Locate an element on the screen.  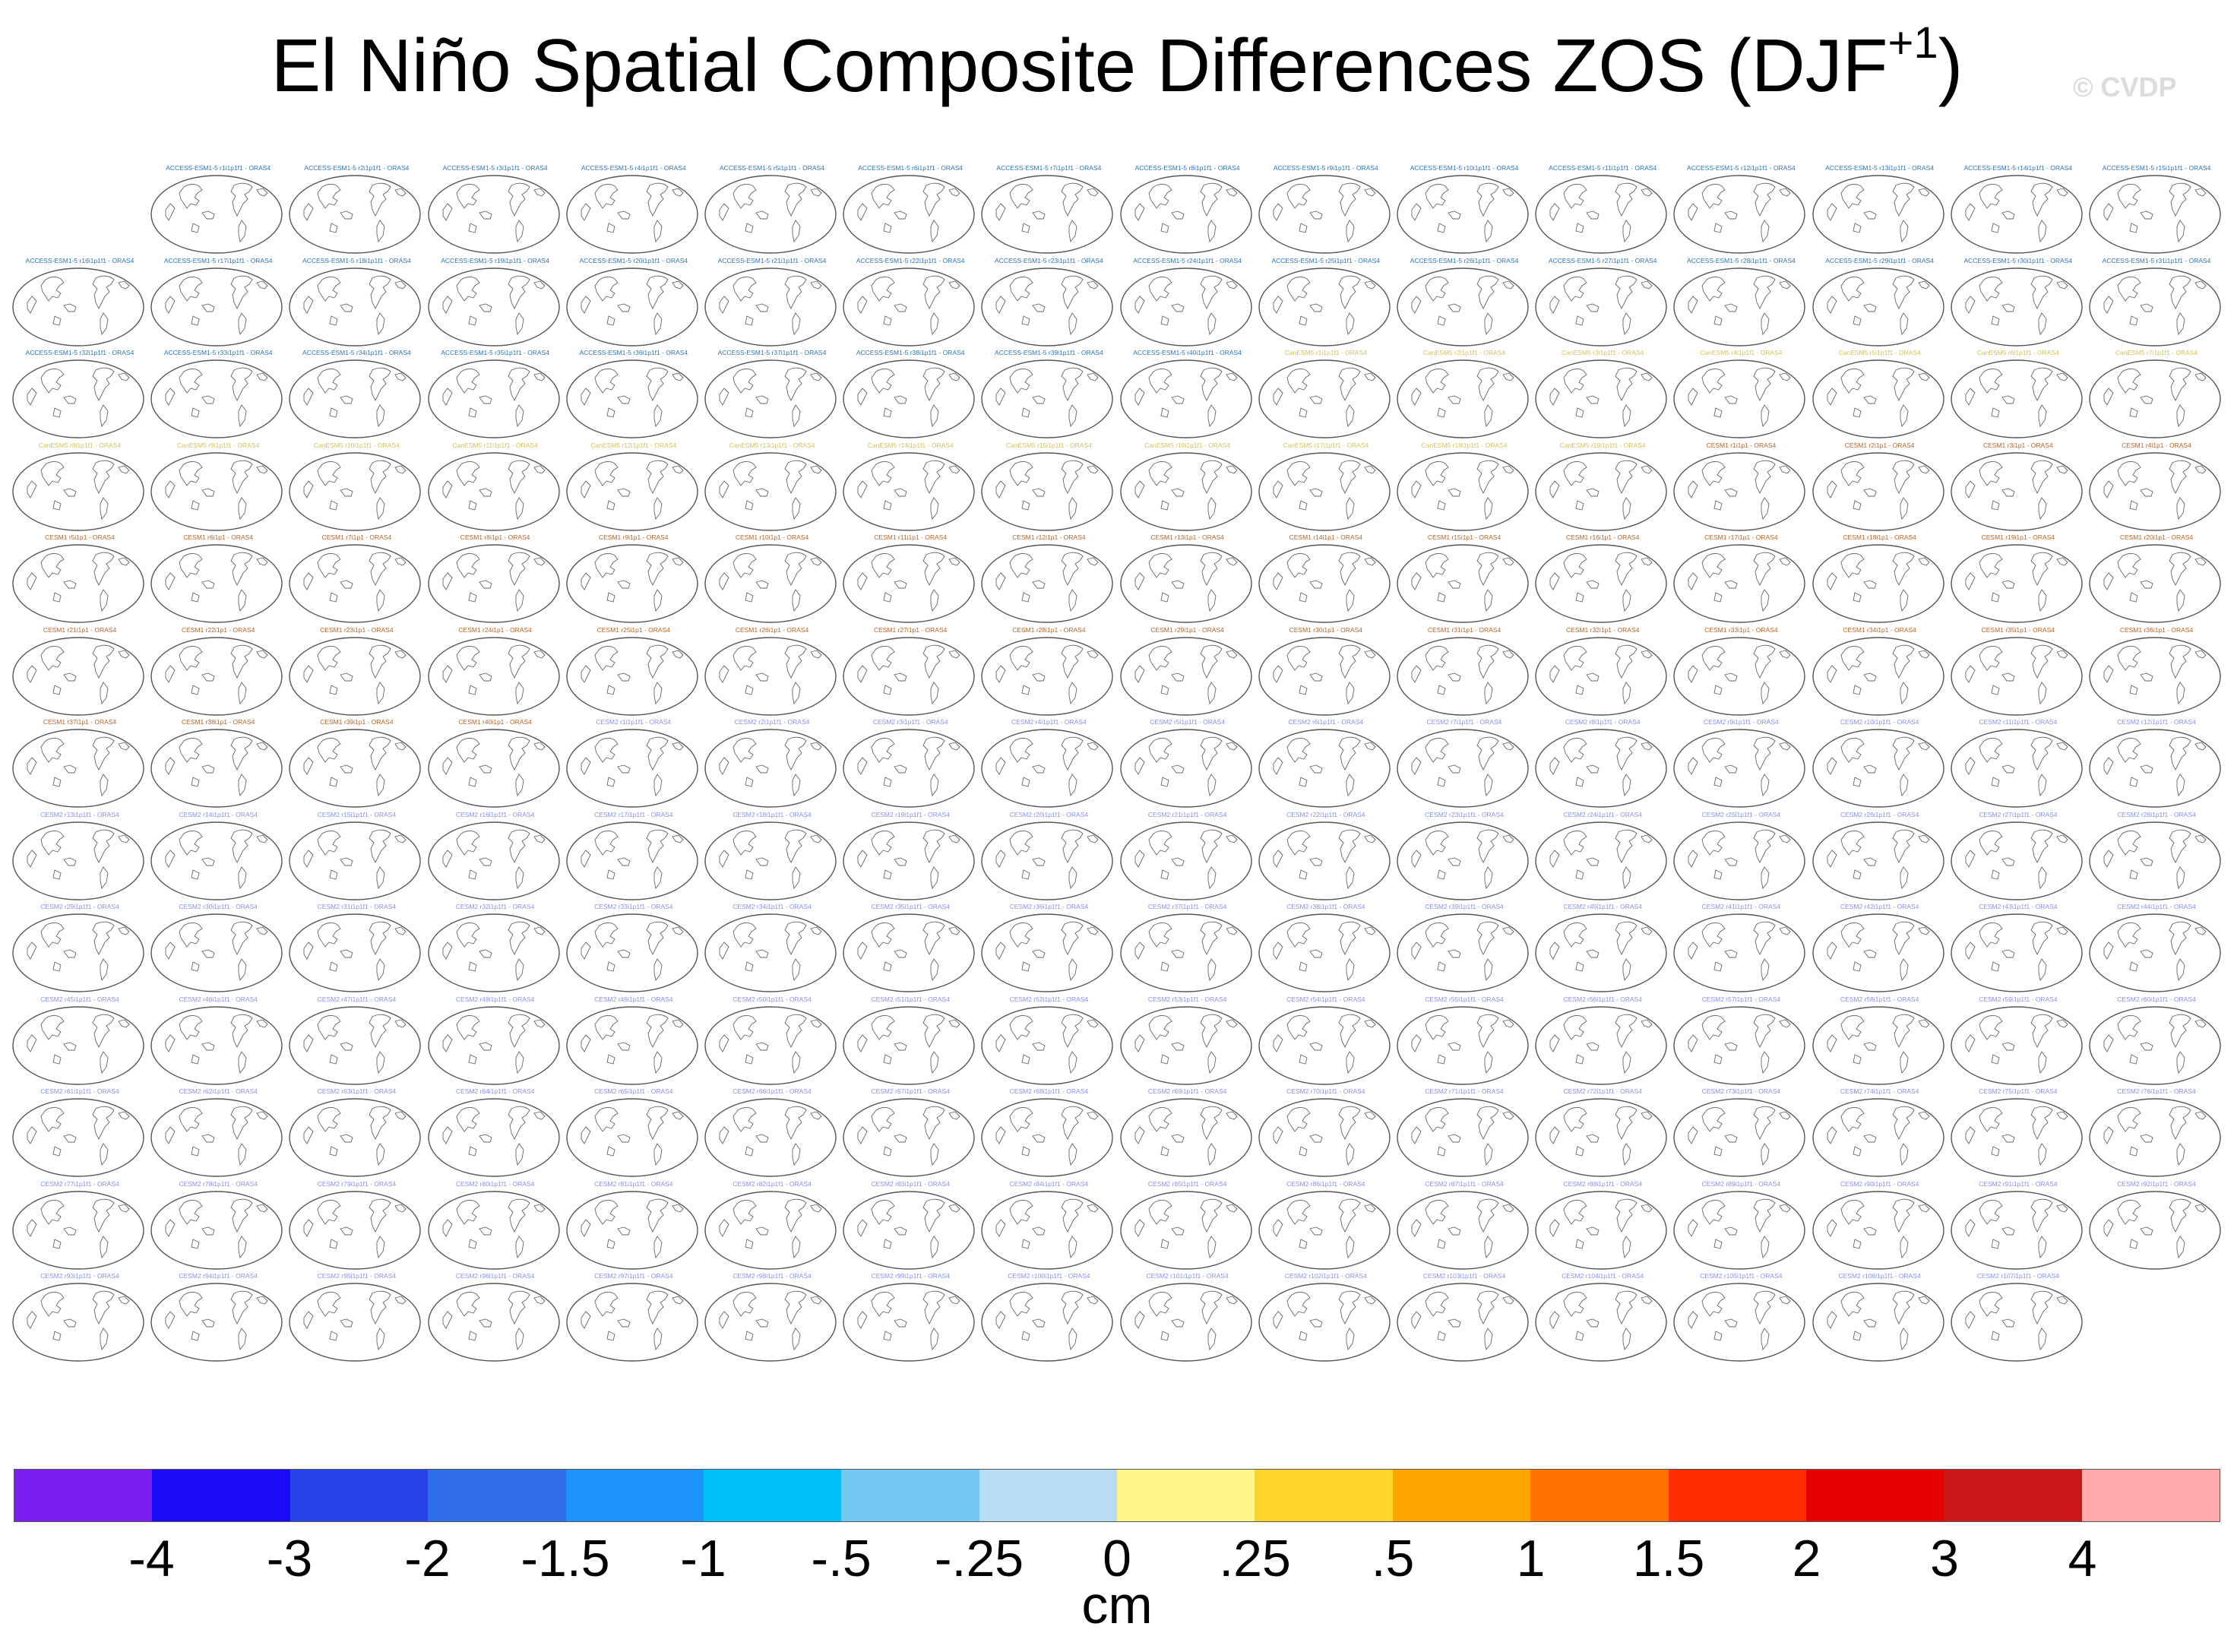
map-panel: CESM2 r93i1p1f1 - ORAS4 is located at coordinates (80, 1318).